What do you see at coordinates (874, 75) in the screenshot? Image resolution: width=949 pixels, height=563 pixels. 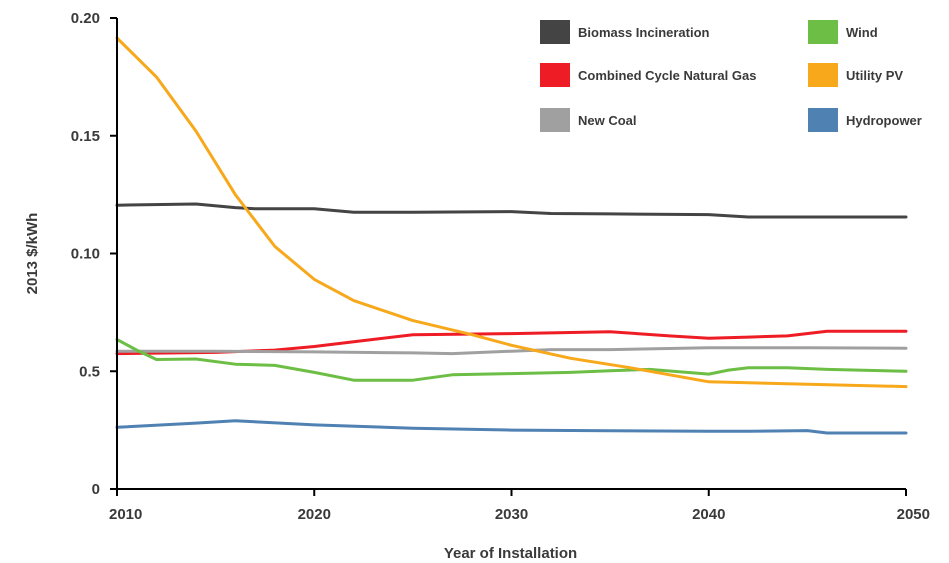 I see `legend-label-utility-pv: Utility PV` at bounding box center [874, 75].